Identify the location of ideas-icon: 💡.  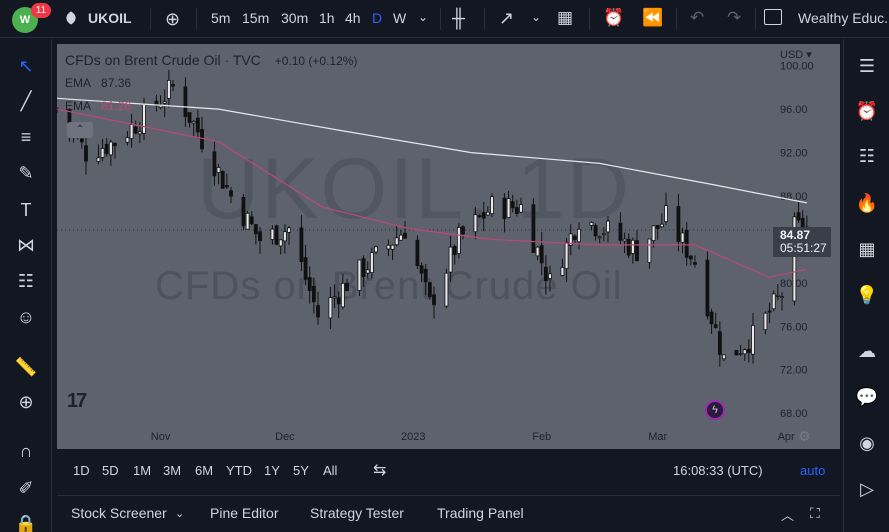
(867, 294).